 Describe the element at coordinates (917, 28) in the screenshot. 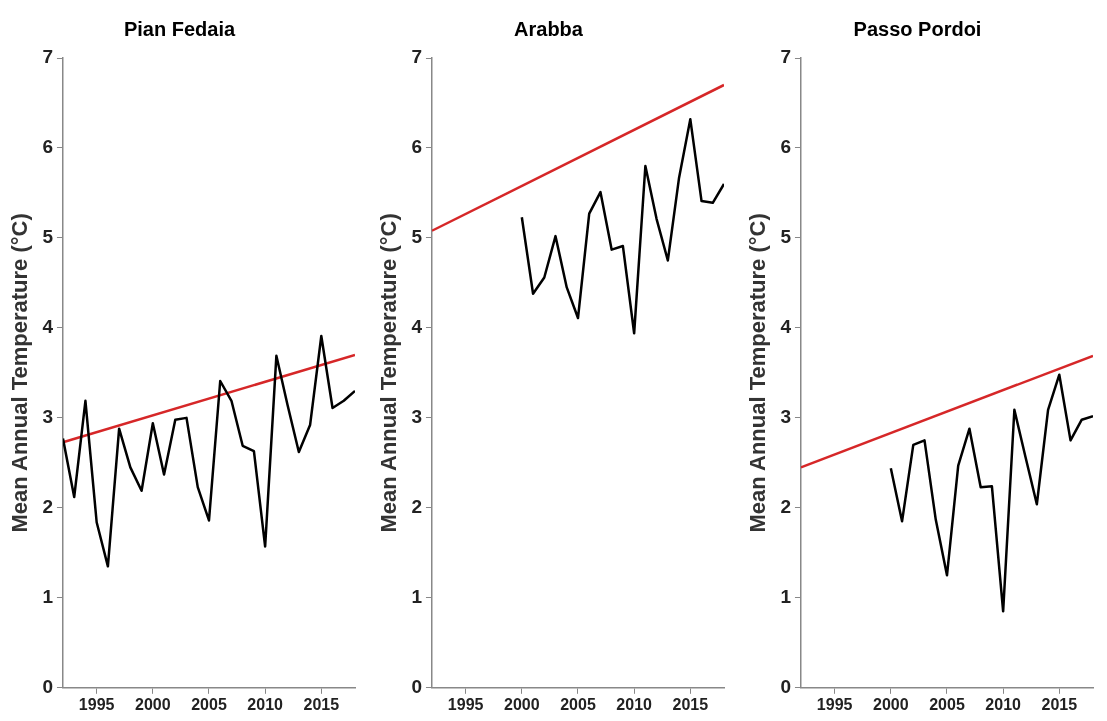

I see `chart-title: Passo Pordoi` at that location.